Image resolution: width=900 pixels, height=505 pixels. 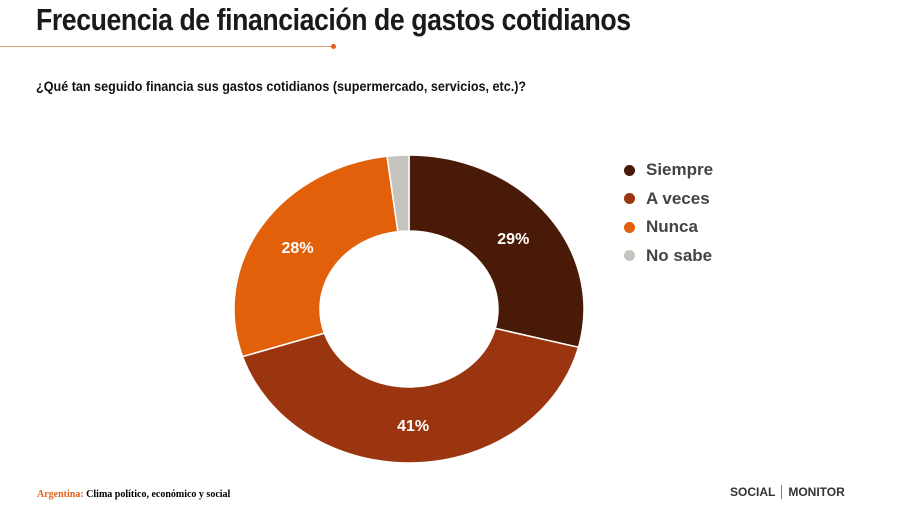 I want to click on data-label: 29%, so click(x=513, y=239).